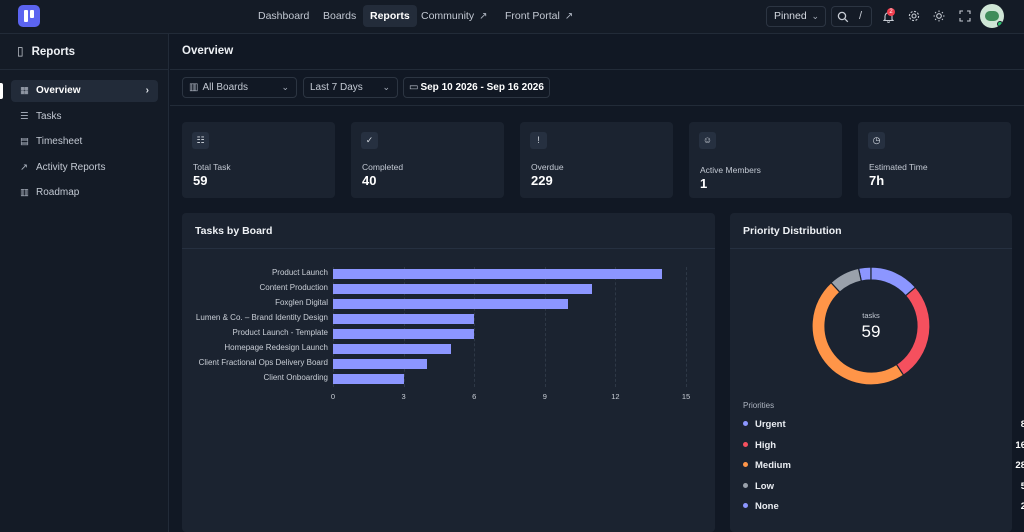 This screenshot has width=1024, height=532. What do you see at coordinates (234, 231) in the screenshot?
I see `tasks-by-board-title: Tasks by Board` at bounding box center [234, 231].